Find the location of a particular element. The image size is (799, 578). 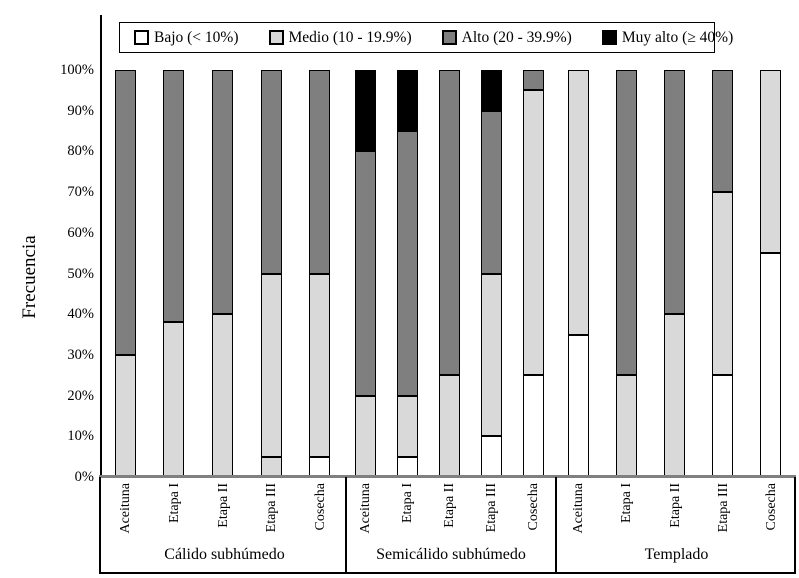

y-axis-tick-label: 60% is located at coordinates (80, 232).